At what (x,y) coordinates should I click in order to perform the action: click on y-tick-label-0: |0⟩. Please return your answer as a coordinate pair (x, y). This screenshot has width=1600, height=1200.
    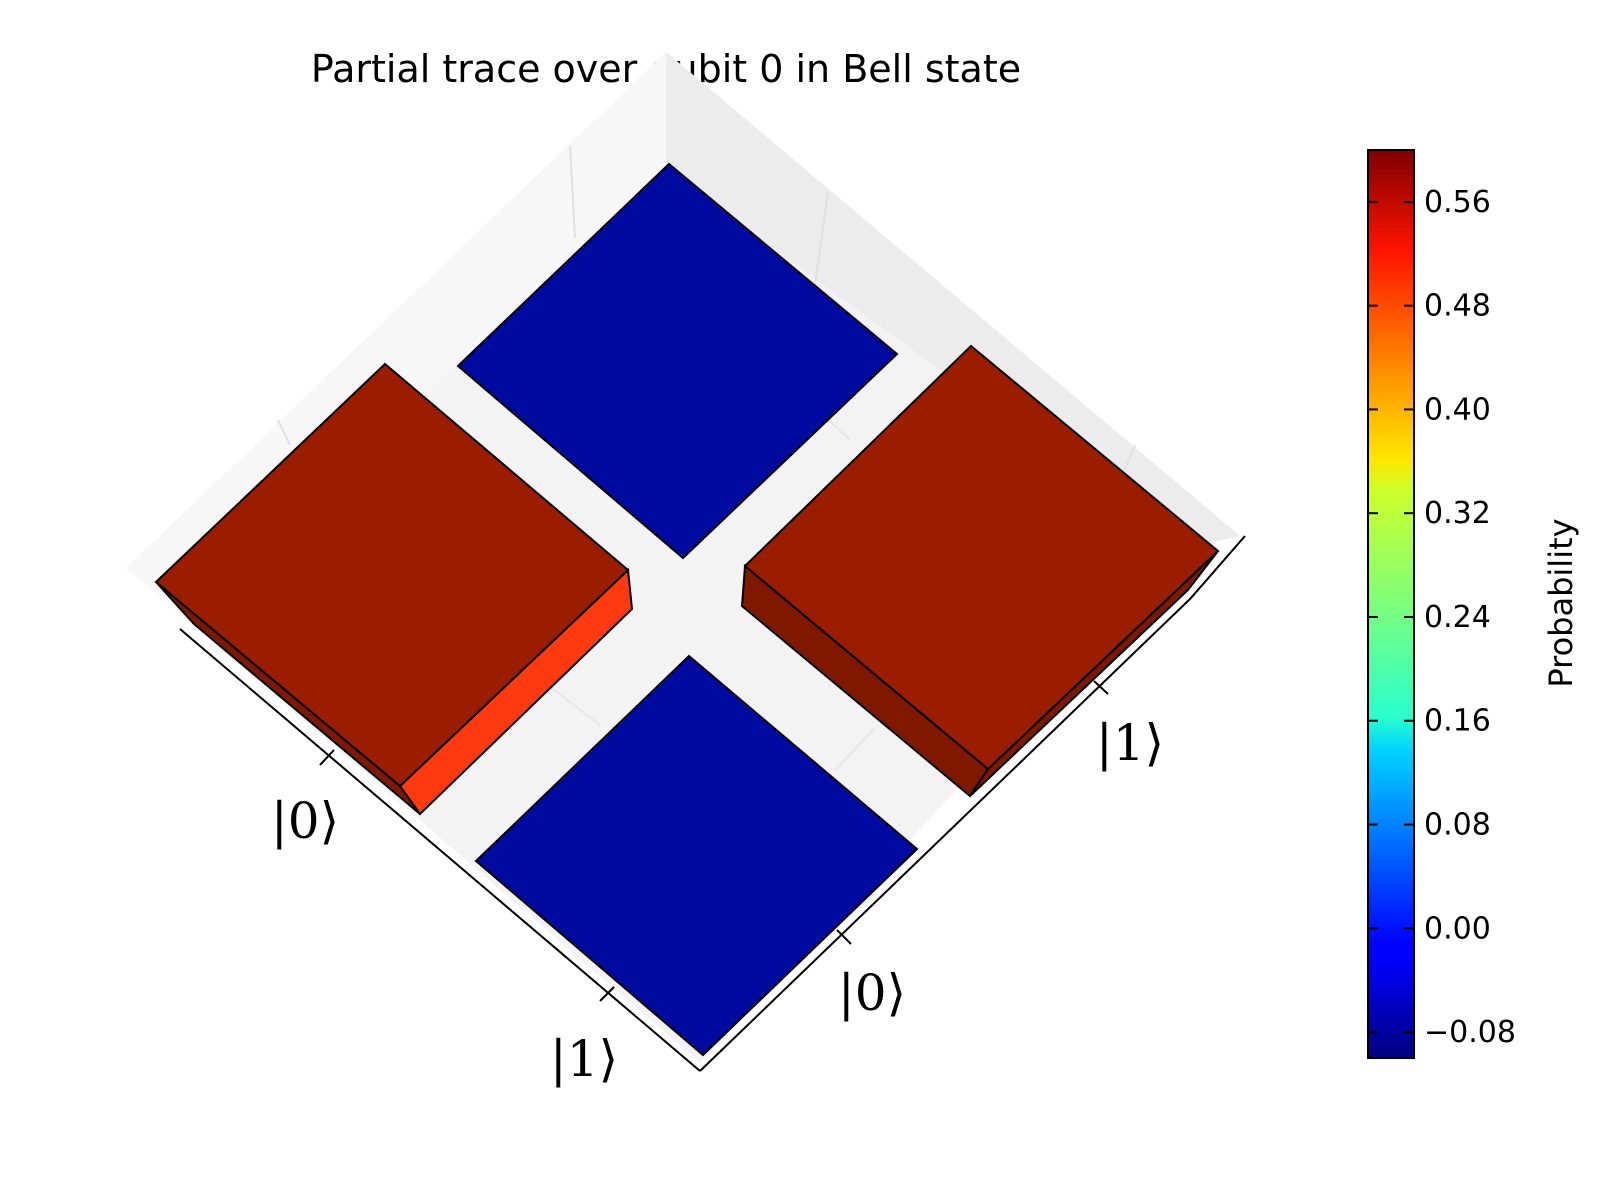
    Looking at the image, I should click on (872, 993).